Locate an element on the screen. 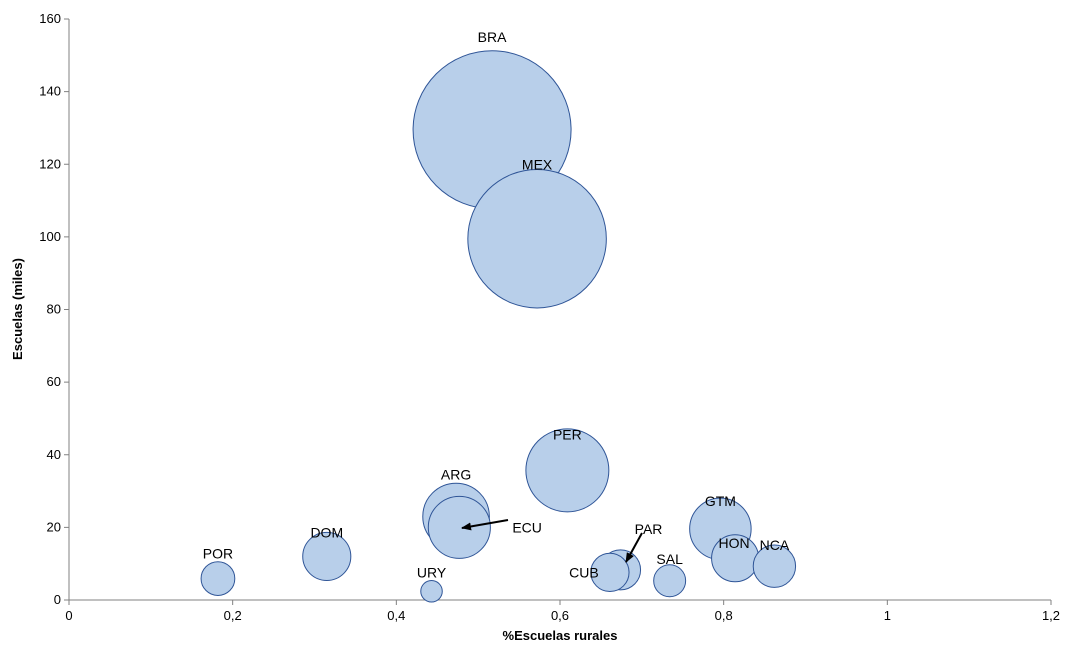  y-tick-label: 80 is located at coordinates (54, 309).